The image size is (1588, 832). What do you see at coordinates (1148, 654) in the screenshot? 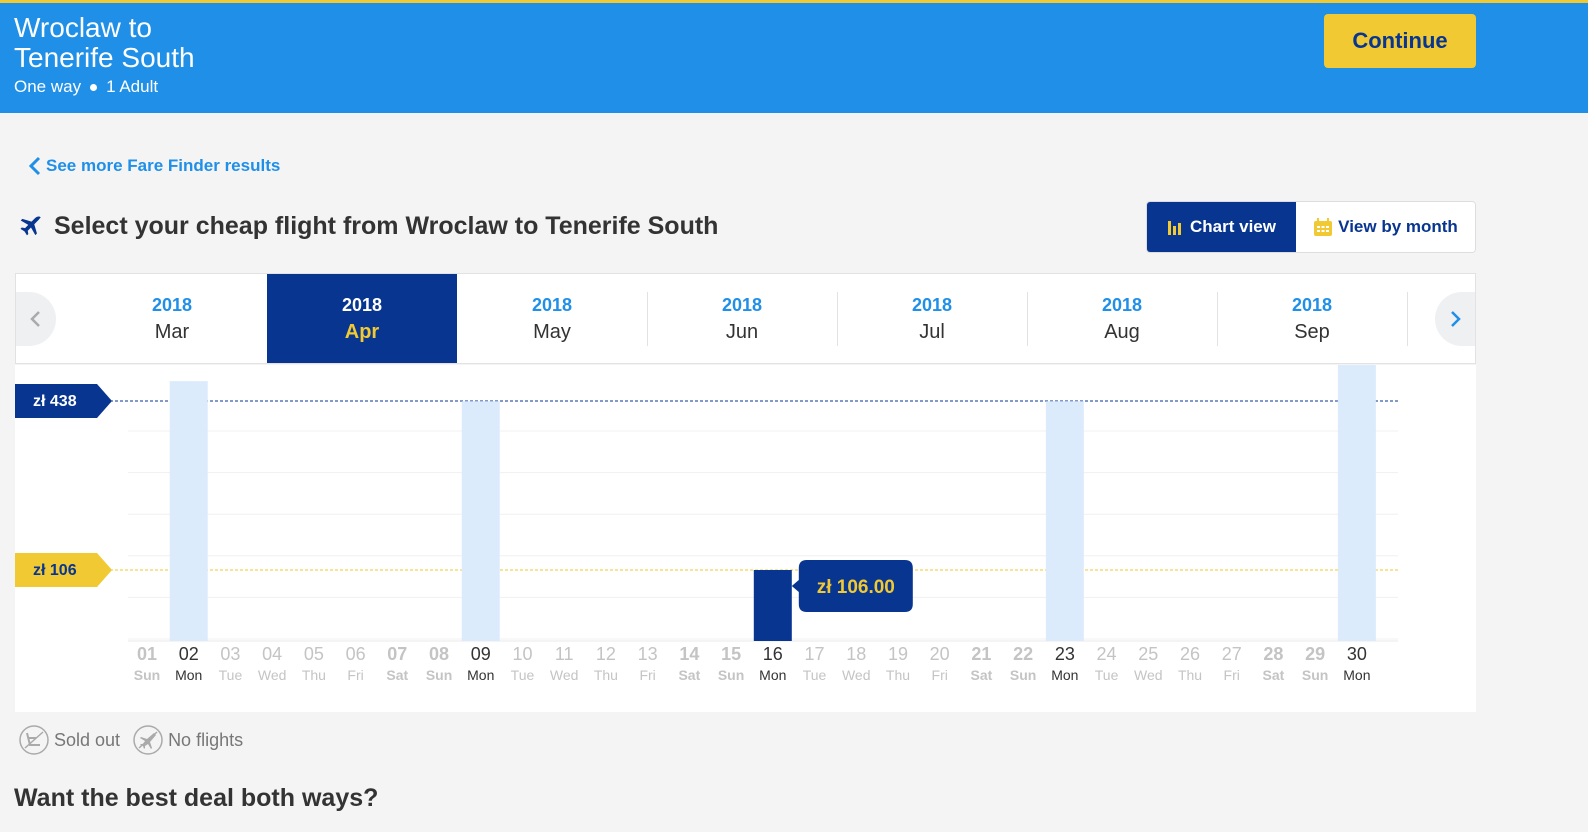
I see `day-number-25: 25` at bounding box center [1148, 654].